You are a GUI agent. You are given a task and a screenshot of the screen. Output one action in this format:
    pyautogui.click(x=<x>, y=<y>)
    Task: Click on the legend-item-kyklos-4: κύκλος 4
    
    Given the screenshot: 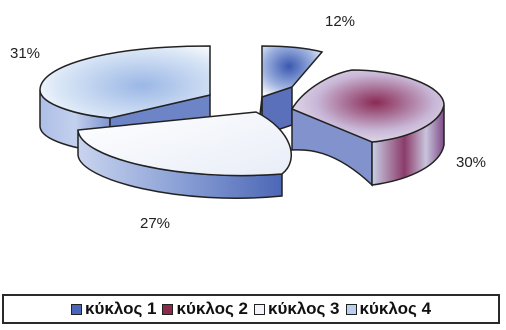 What is the action you would take?
    pyautogui.click(x=388, y=309)
    